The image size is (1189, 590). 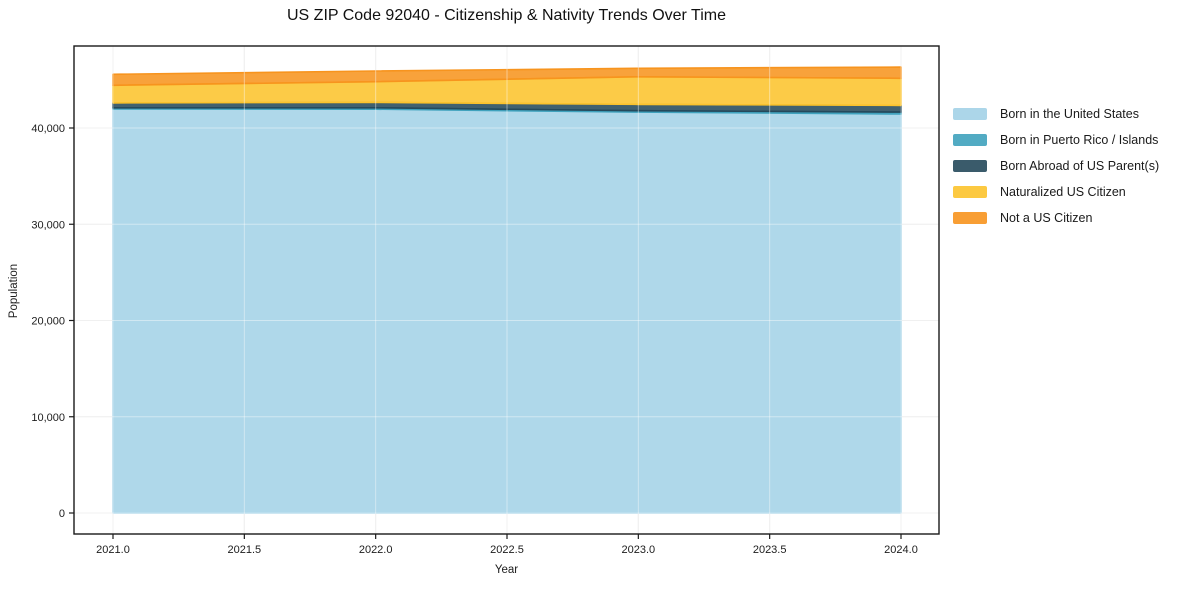 What do you see at coordinates (14, 291) in the screenshot?
I see `y-axis-label: Population` at bounding box center [14, 291].